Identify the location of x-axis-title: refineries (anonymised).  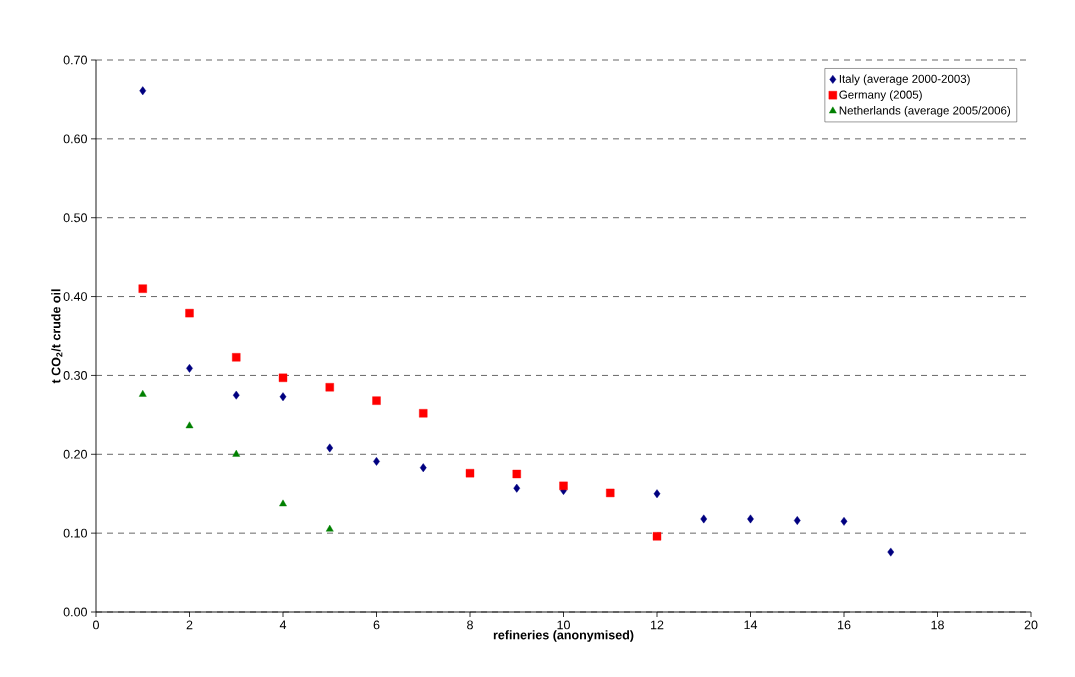
(563, 636).